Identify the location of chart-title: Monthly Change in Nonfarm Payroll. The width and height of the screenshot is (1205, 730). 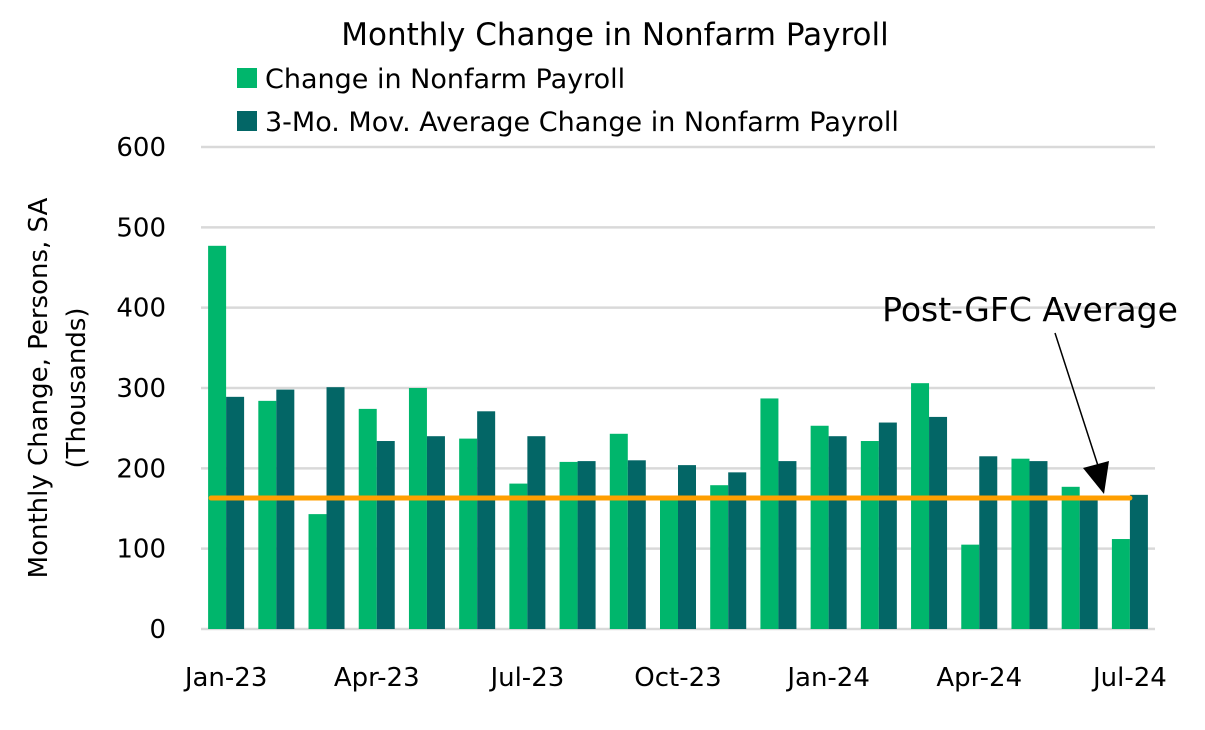
(615, 35).